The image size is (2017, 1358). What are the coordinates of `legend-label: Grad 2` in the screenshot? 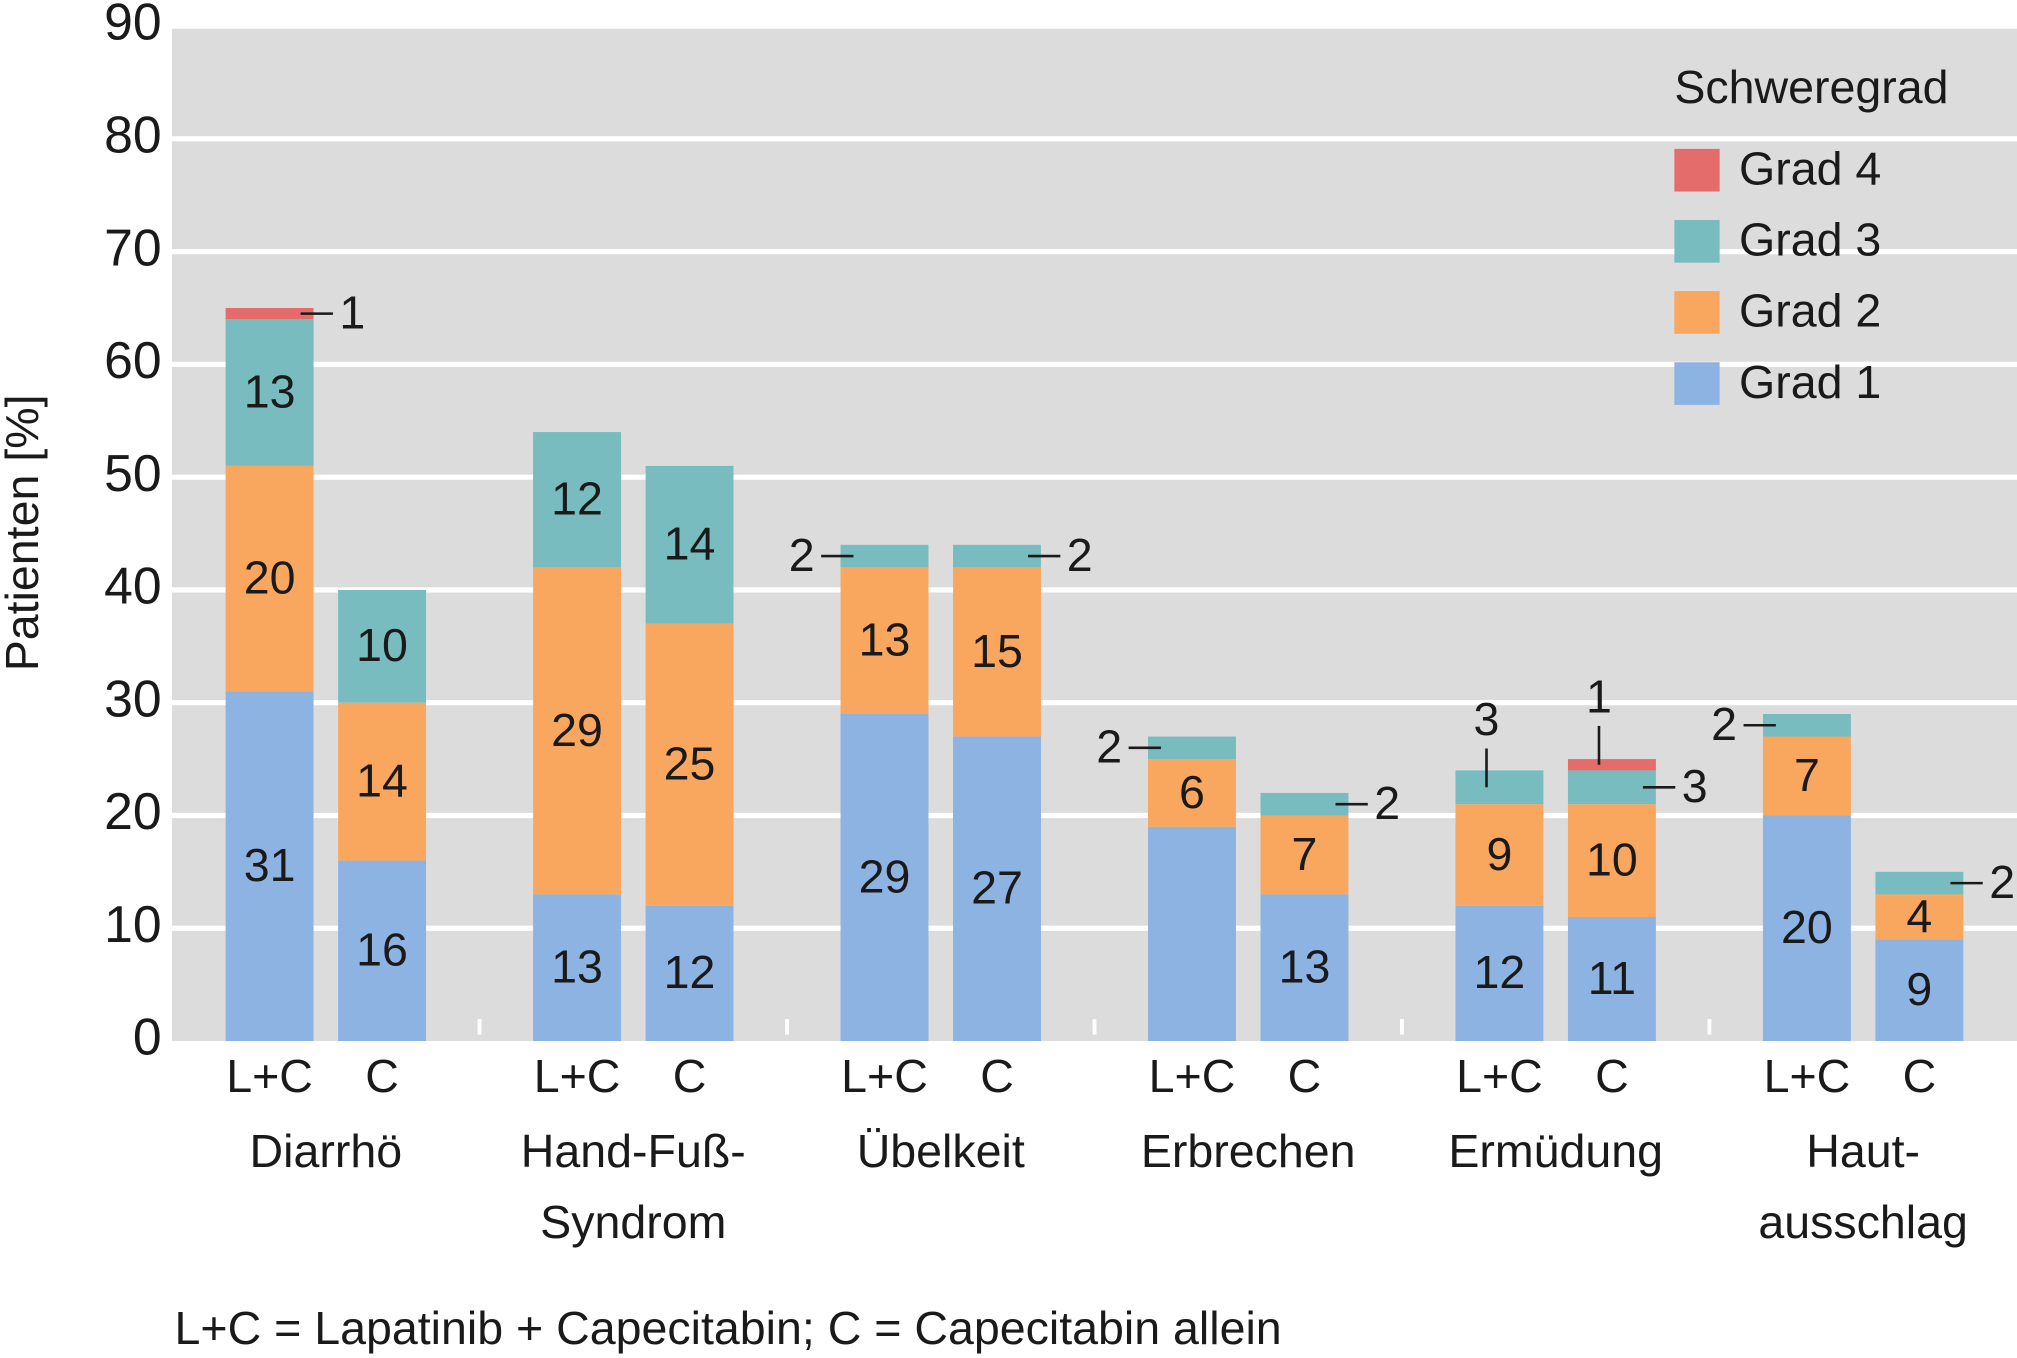 It's located at (1810, 311).